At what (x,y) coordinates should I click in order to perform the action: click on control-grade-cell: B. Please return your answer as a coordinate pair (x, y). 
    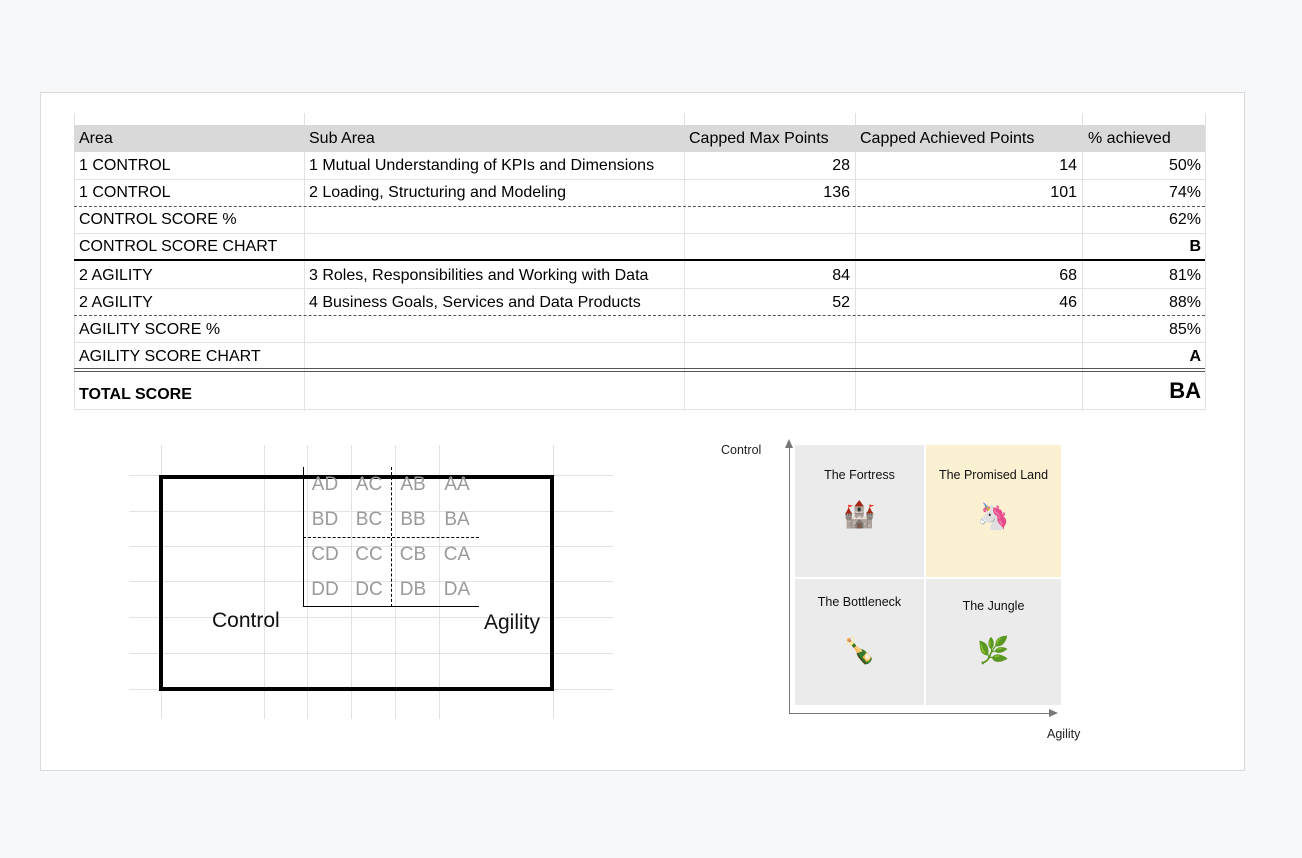
    Looking at the image, I should click on (1195, 246).